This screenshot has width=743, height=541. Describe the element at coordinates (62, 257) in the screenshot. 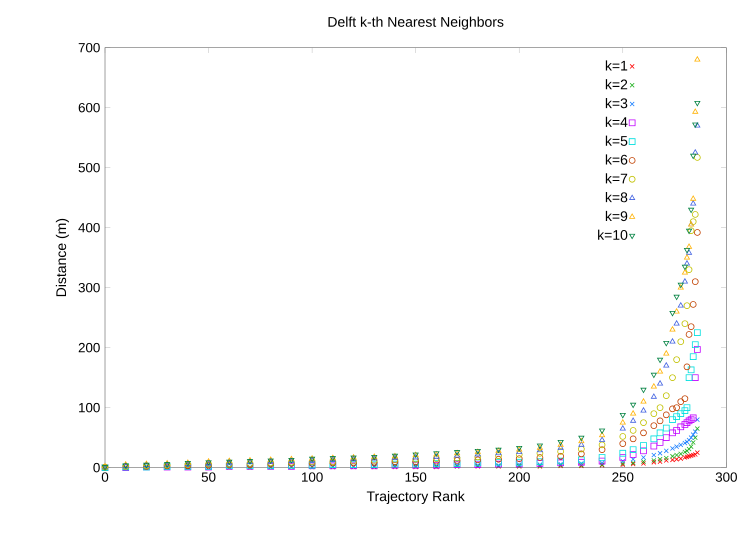

I see `y-axis-title: Distance (m)` at that location.